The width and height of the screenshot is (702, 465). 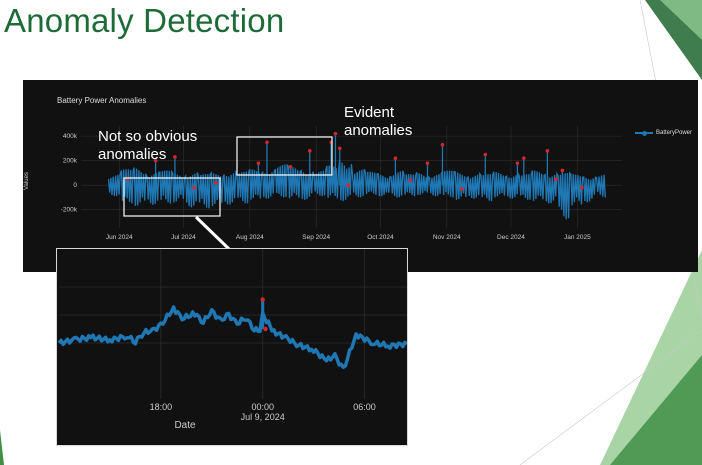 What do you see at coordinates (447, 237) in the screenshot?
I see `main-x-tick-label: Nov 2024` at bounding box center [447, 237].